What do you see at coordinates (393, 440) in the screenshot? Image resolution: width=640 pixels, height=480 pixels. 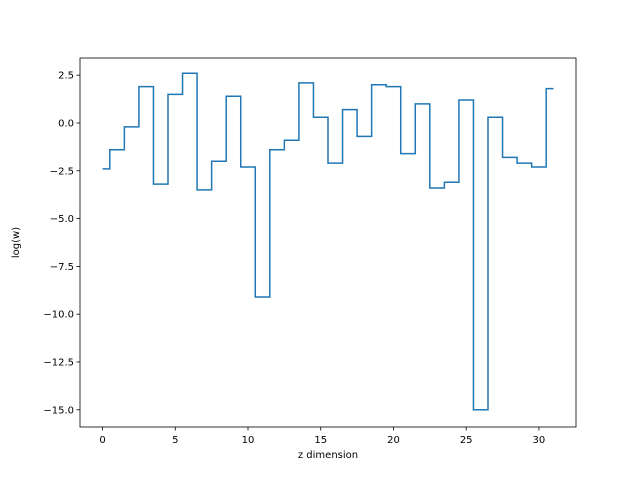 I see `x-tick-label: 20` at bounding box center [393, 440].